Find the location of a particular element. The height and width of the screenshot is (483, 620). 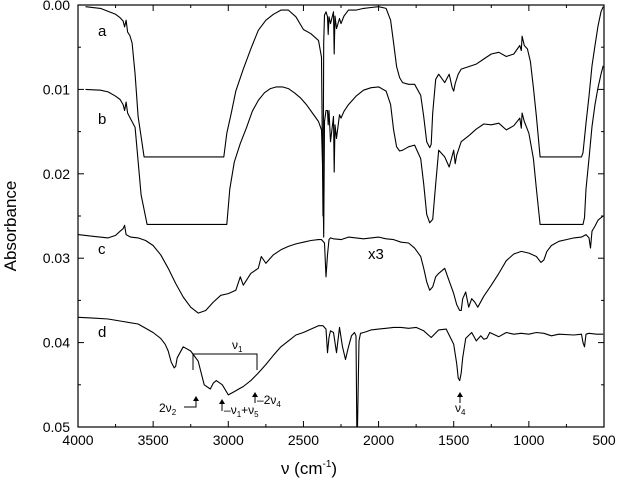

arrowhead-nu1-nu5 is located at coordinates (222, 401).